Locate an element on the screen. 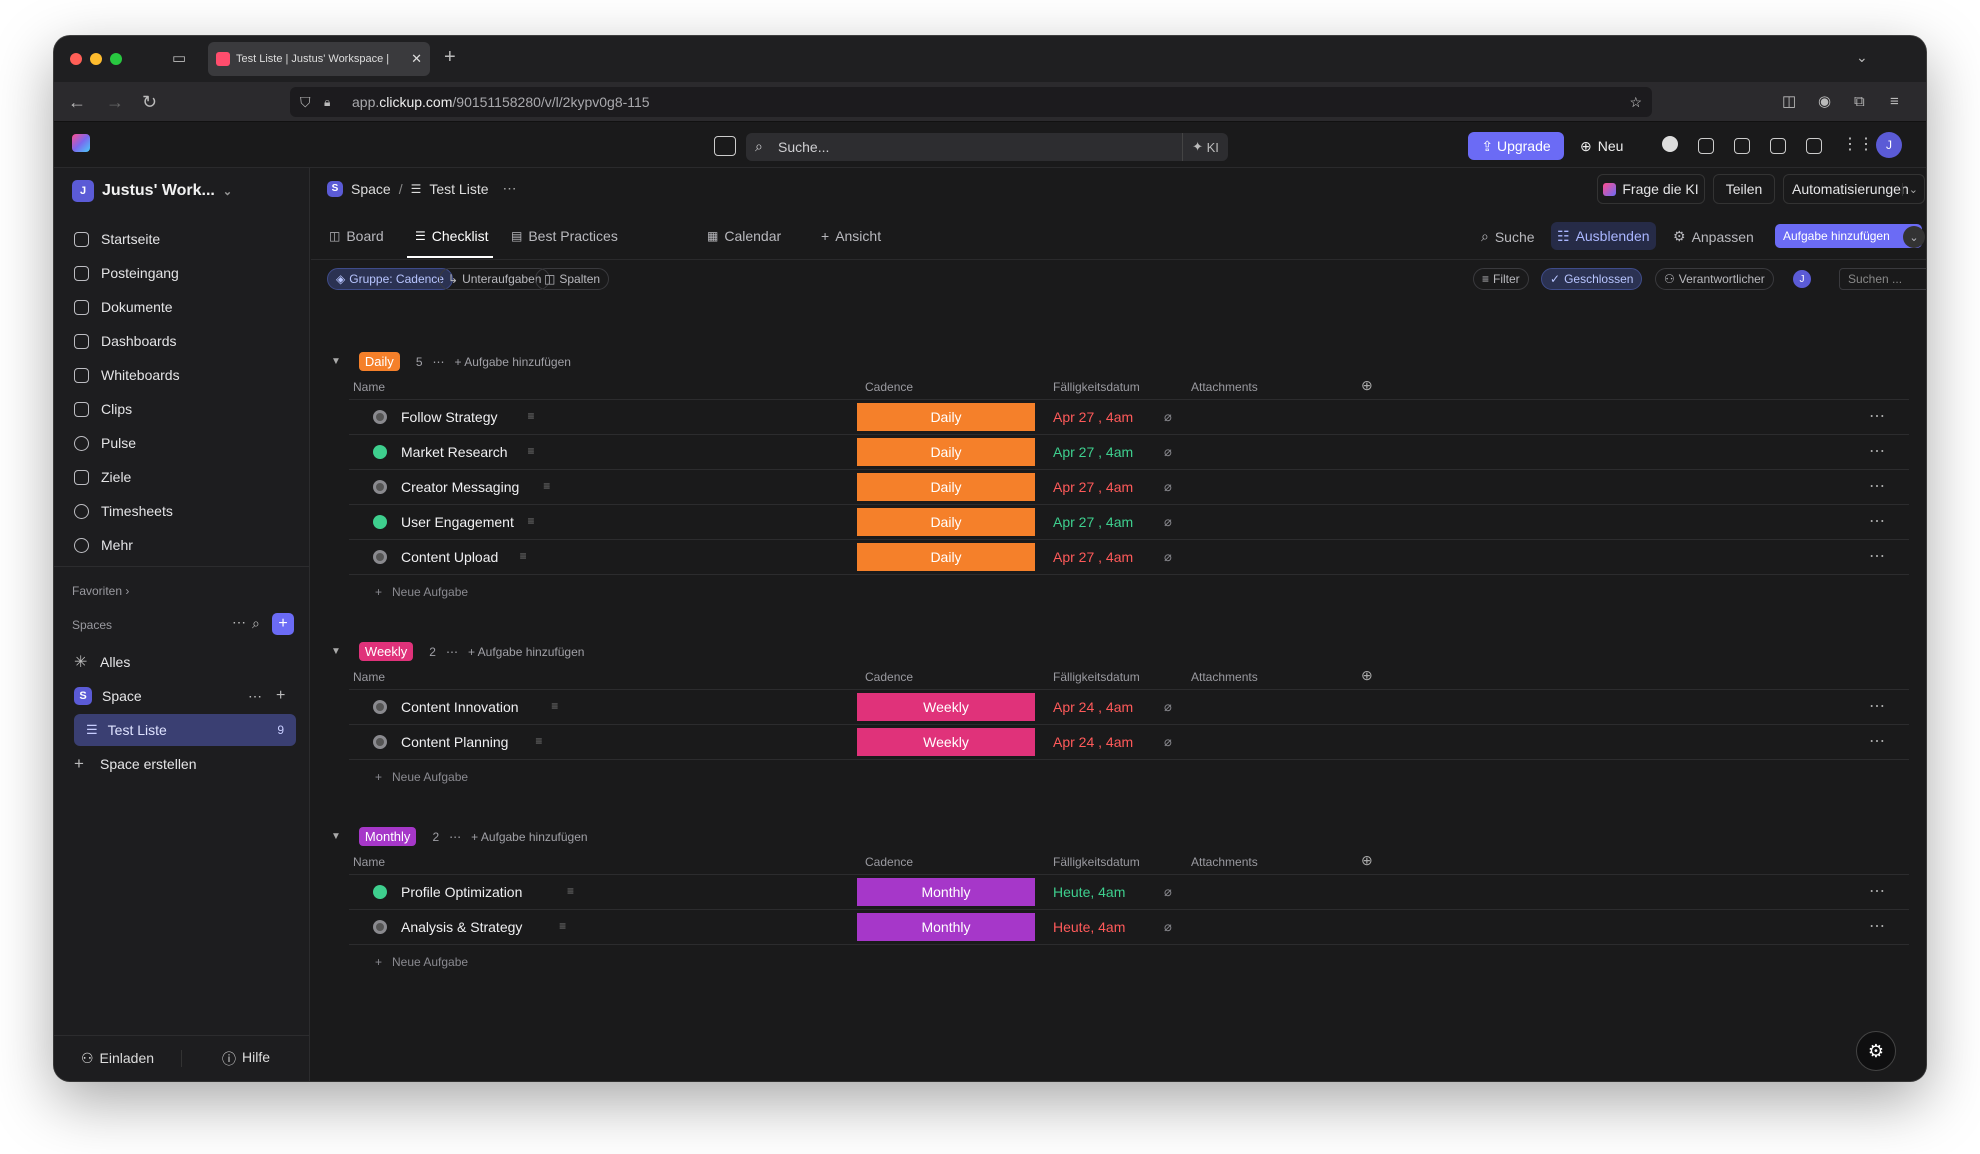  task-name: Content Innovation is located at coordinates (460, 707).